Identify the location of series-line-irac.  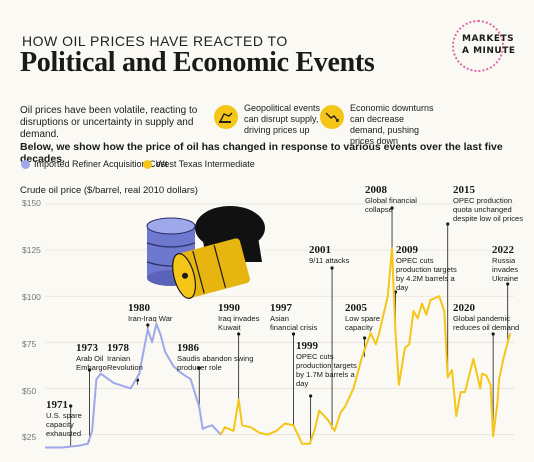
(133, 385).